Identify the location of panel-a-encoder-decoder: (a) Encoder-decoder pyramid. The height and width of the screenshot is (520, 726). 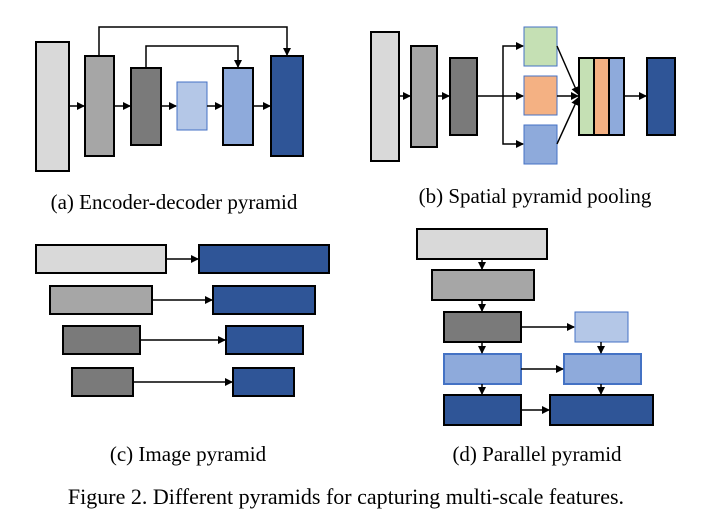
(169, 120).